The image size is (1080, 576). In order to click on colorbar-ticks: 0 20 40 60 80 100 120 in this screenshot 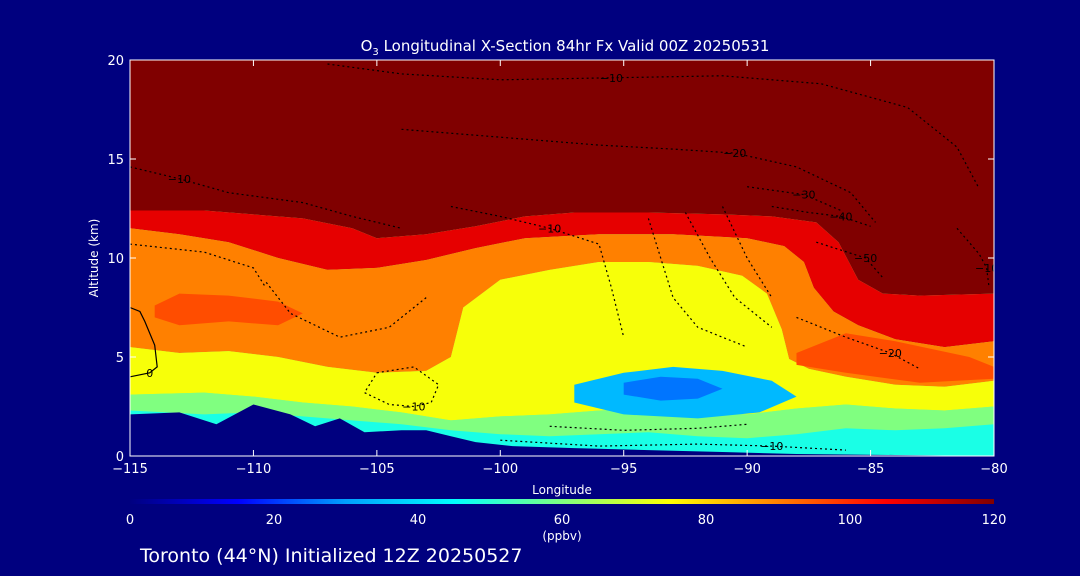, I will do `click(566, 520)`.